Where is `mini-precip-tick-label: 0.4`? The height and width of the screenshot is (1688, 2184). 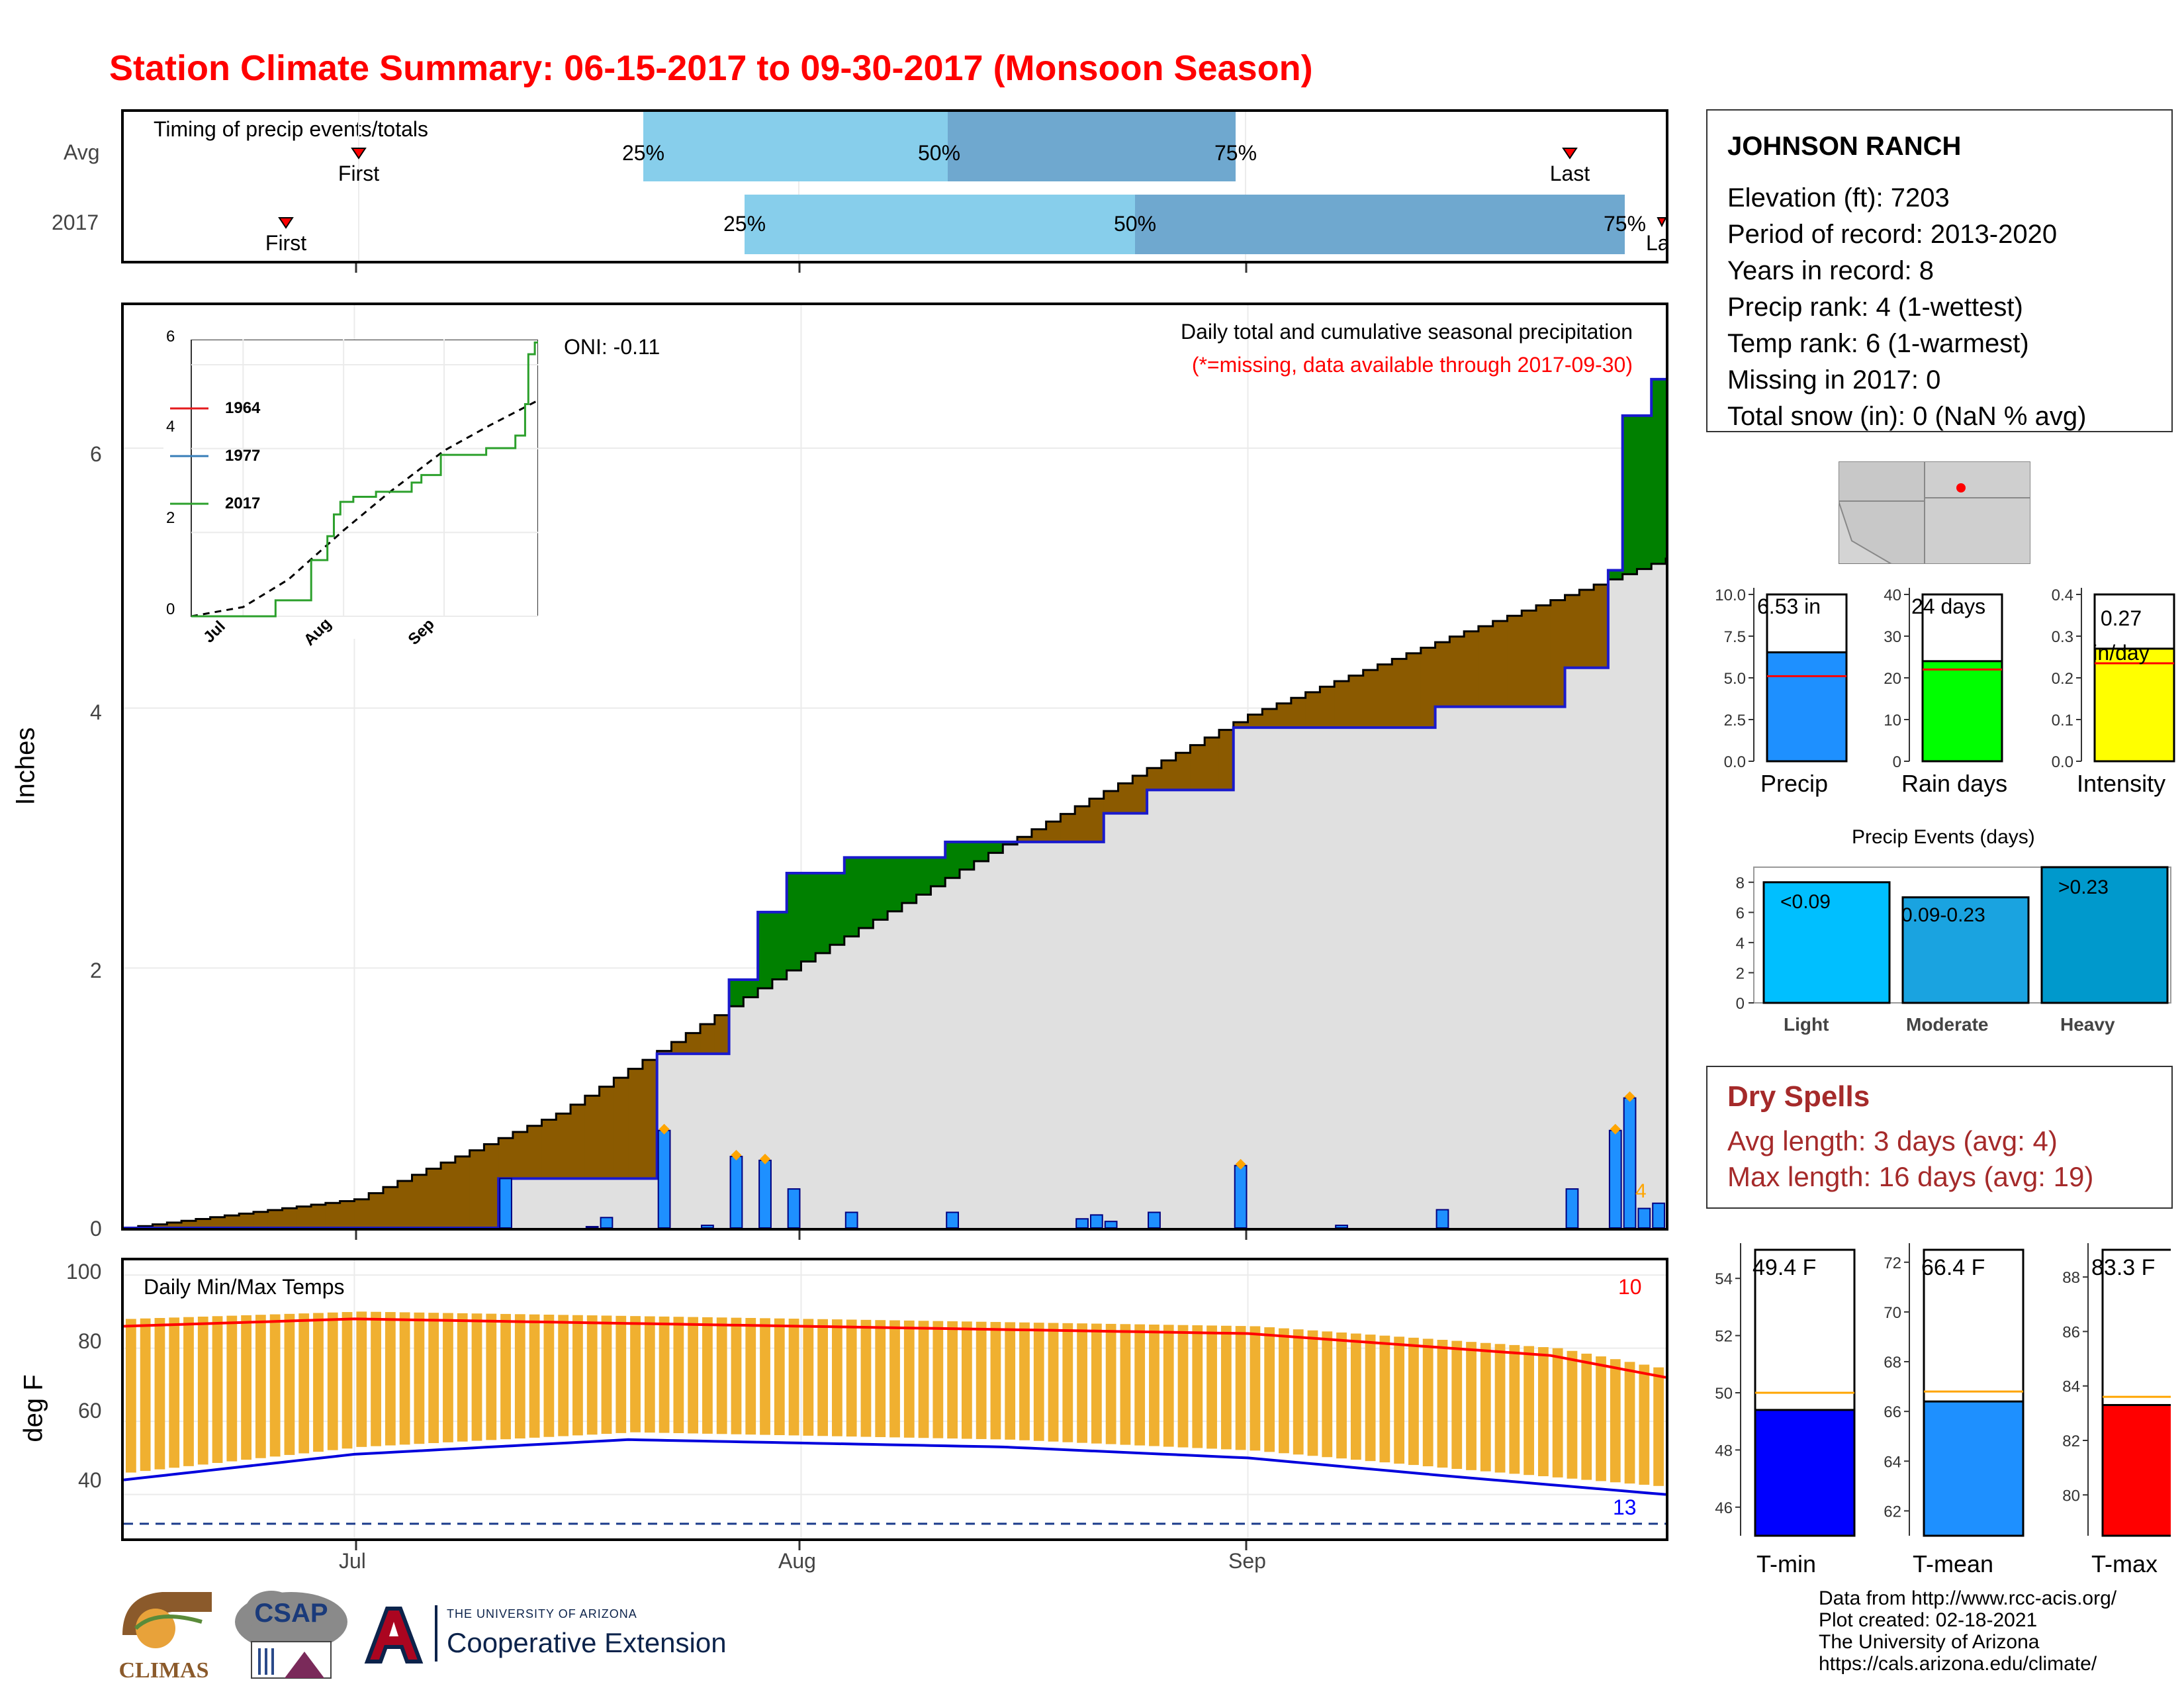
mini-precip-tick-label: 0.4 is located at coordinates (2062, 595).